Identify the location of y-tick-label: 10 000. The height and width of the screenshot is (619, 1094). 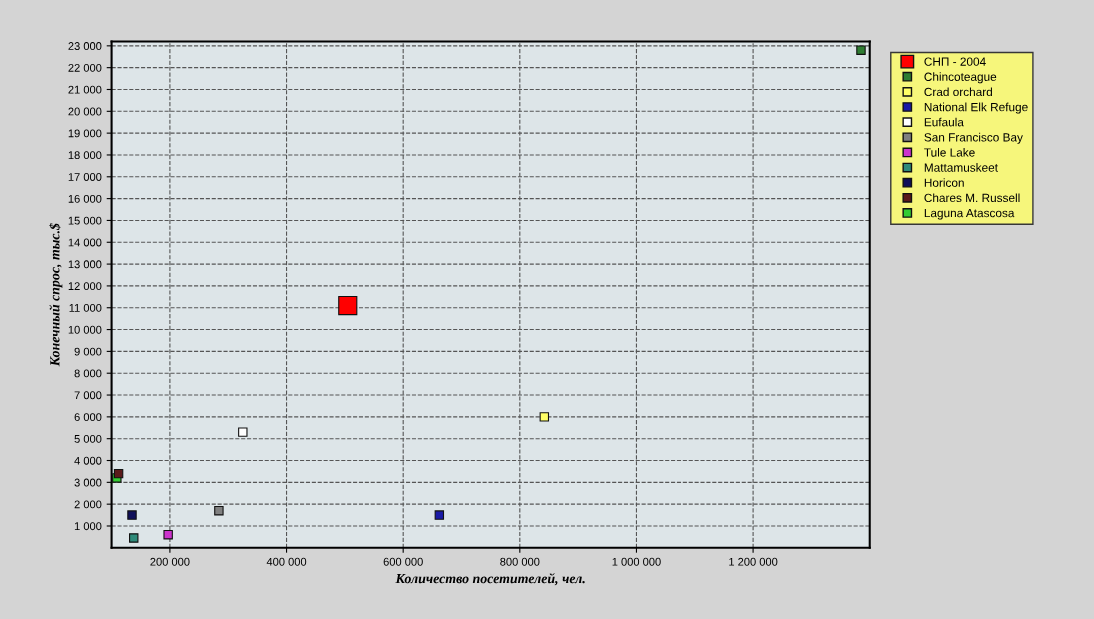
(85, 329).